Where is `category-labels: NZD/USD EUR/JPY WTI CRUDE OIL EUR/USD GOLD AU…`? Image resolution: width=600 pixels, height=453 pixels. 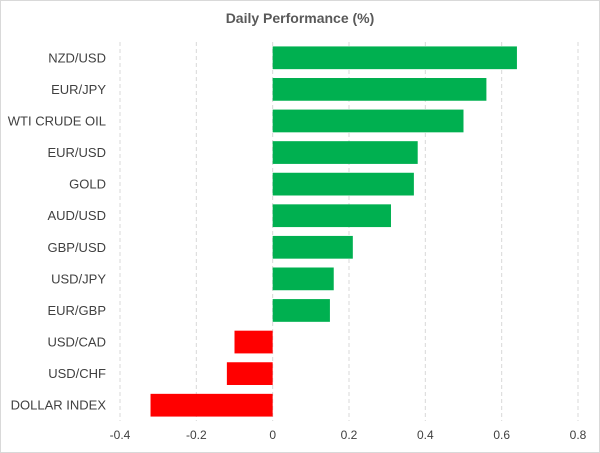
category-labels: NZD/USD EUR/JPY WTI CRUDE OIL EUR/USD GOLD AU… is located at coordinates (57, 231).